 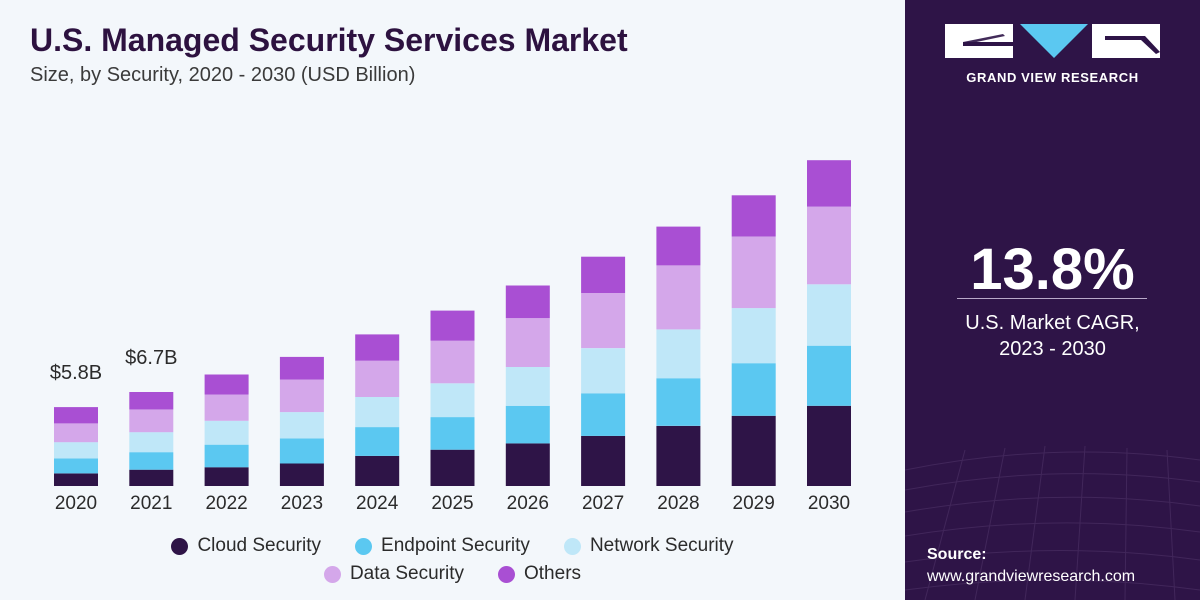 I want to click on bar-segment-2023-others, so click(x=301, y=368).